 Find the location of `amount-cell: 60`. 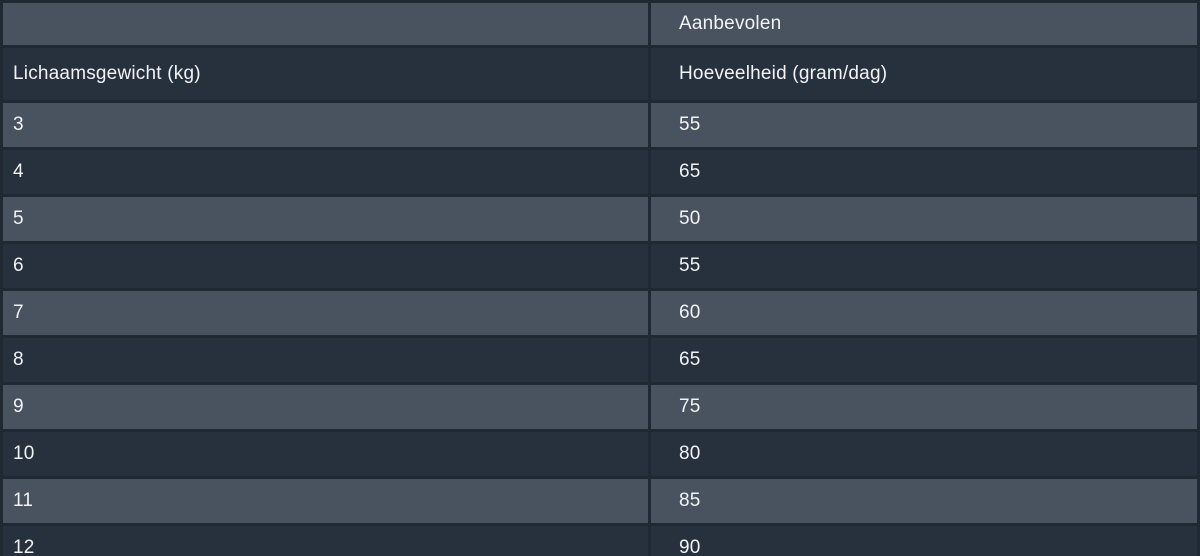

amount-cell: 60 is located at coordinates (924, 313).